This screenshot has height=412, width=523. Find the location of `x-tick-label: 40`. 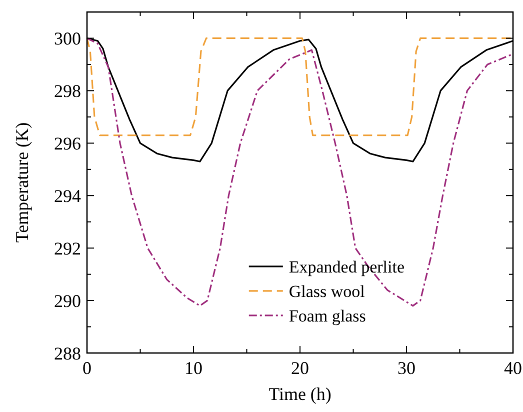

x-tick-label: 40 is located at coordinates (513, 368).